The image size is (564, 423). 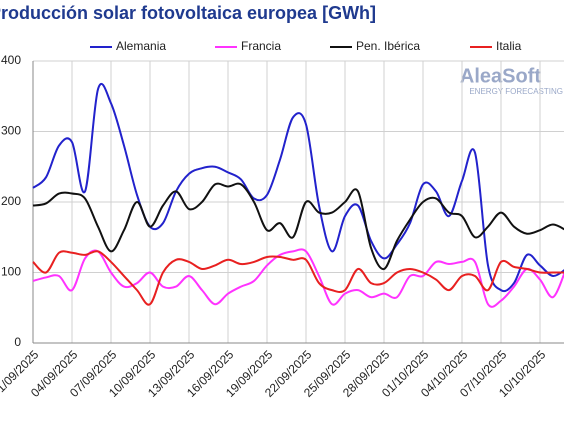 I want to click on y-tick-label: 400, so click(x=11, y=60).